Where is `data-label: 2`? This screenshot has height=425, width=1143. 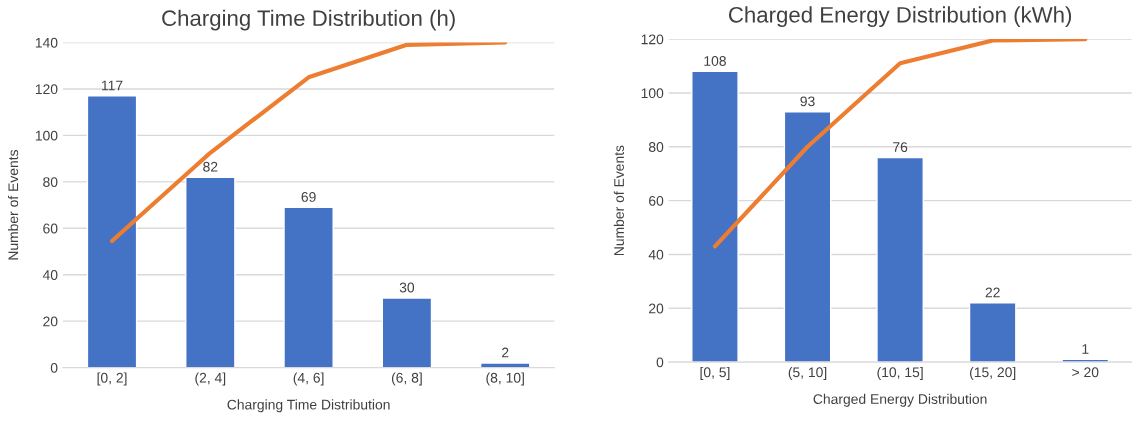
data-label: 2 is located at coordinates (505, 352).